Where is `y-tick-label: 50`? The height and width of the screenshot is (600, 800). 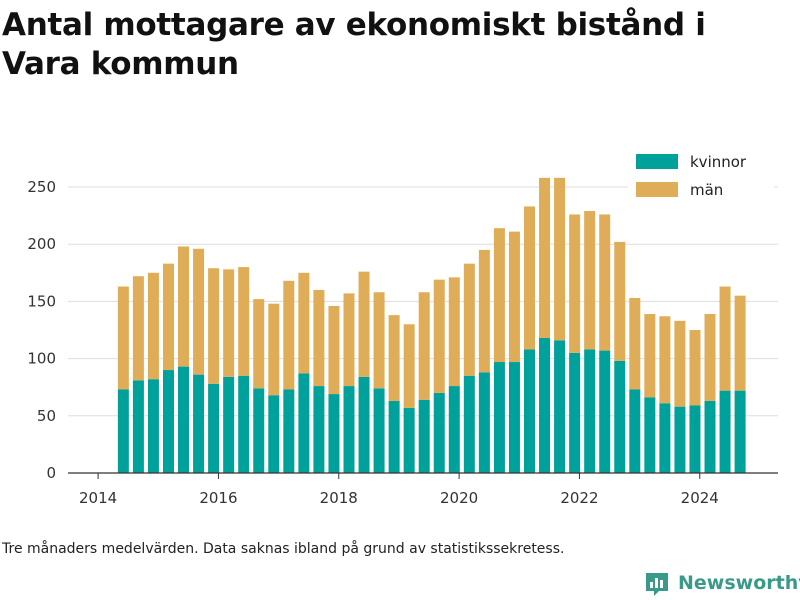 y-tick-label: 50 is located at coordinates (46, 416).